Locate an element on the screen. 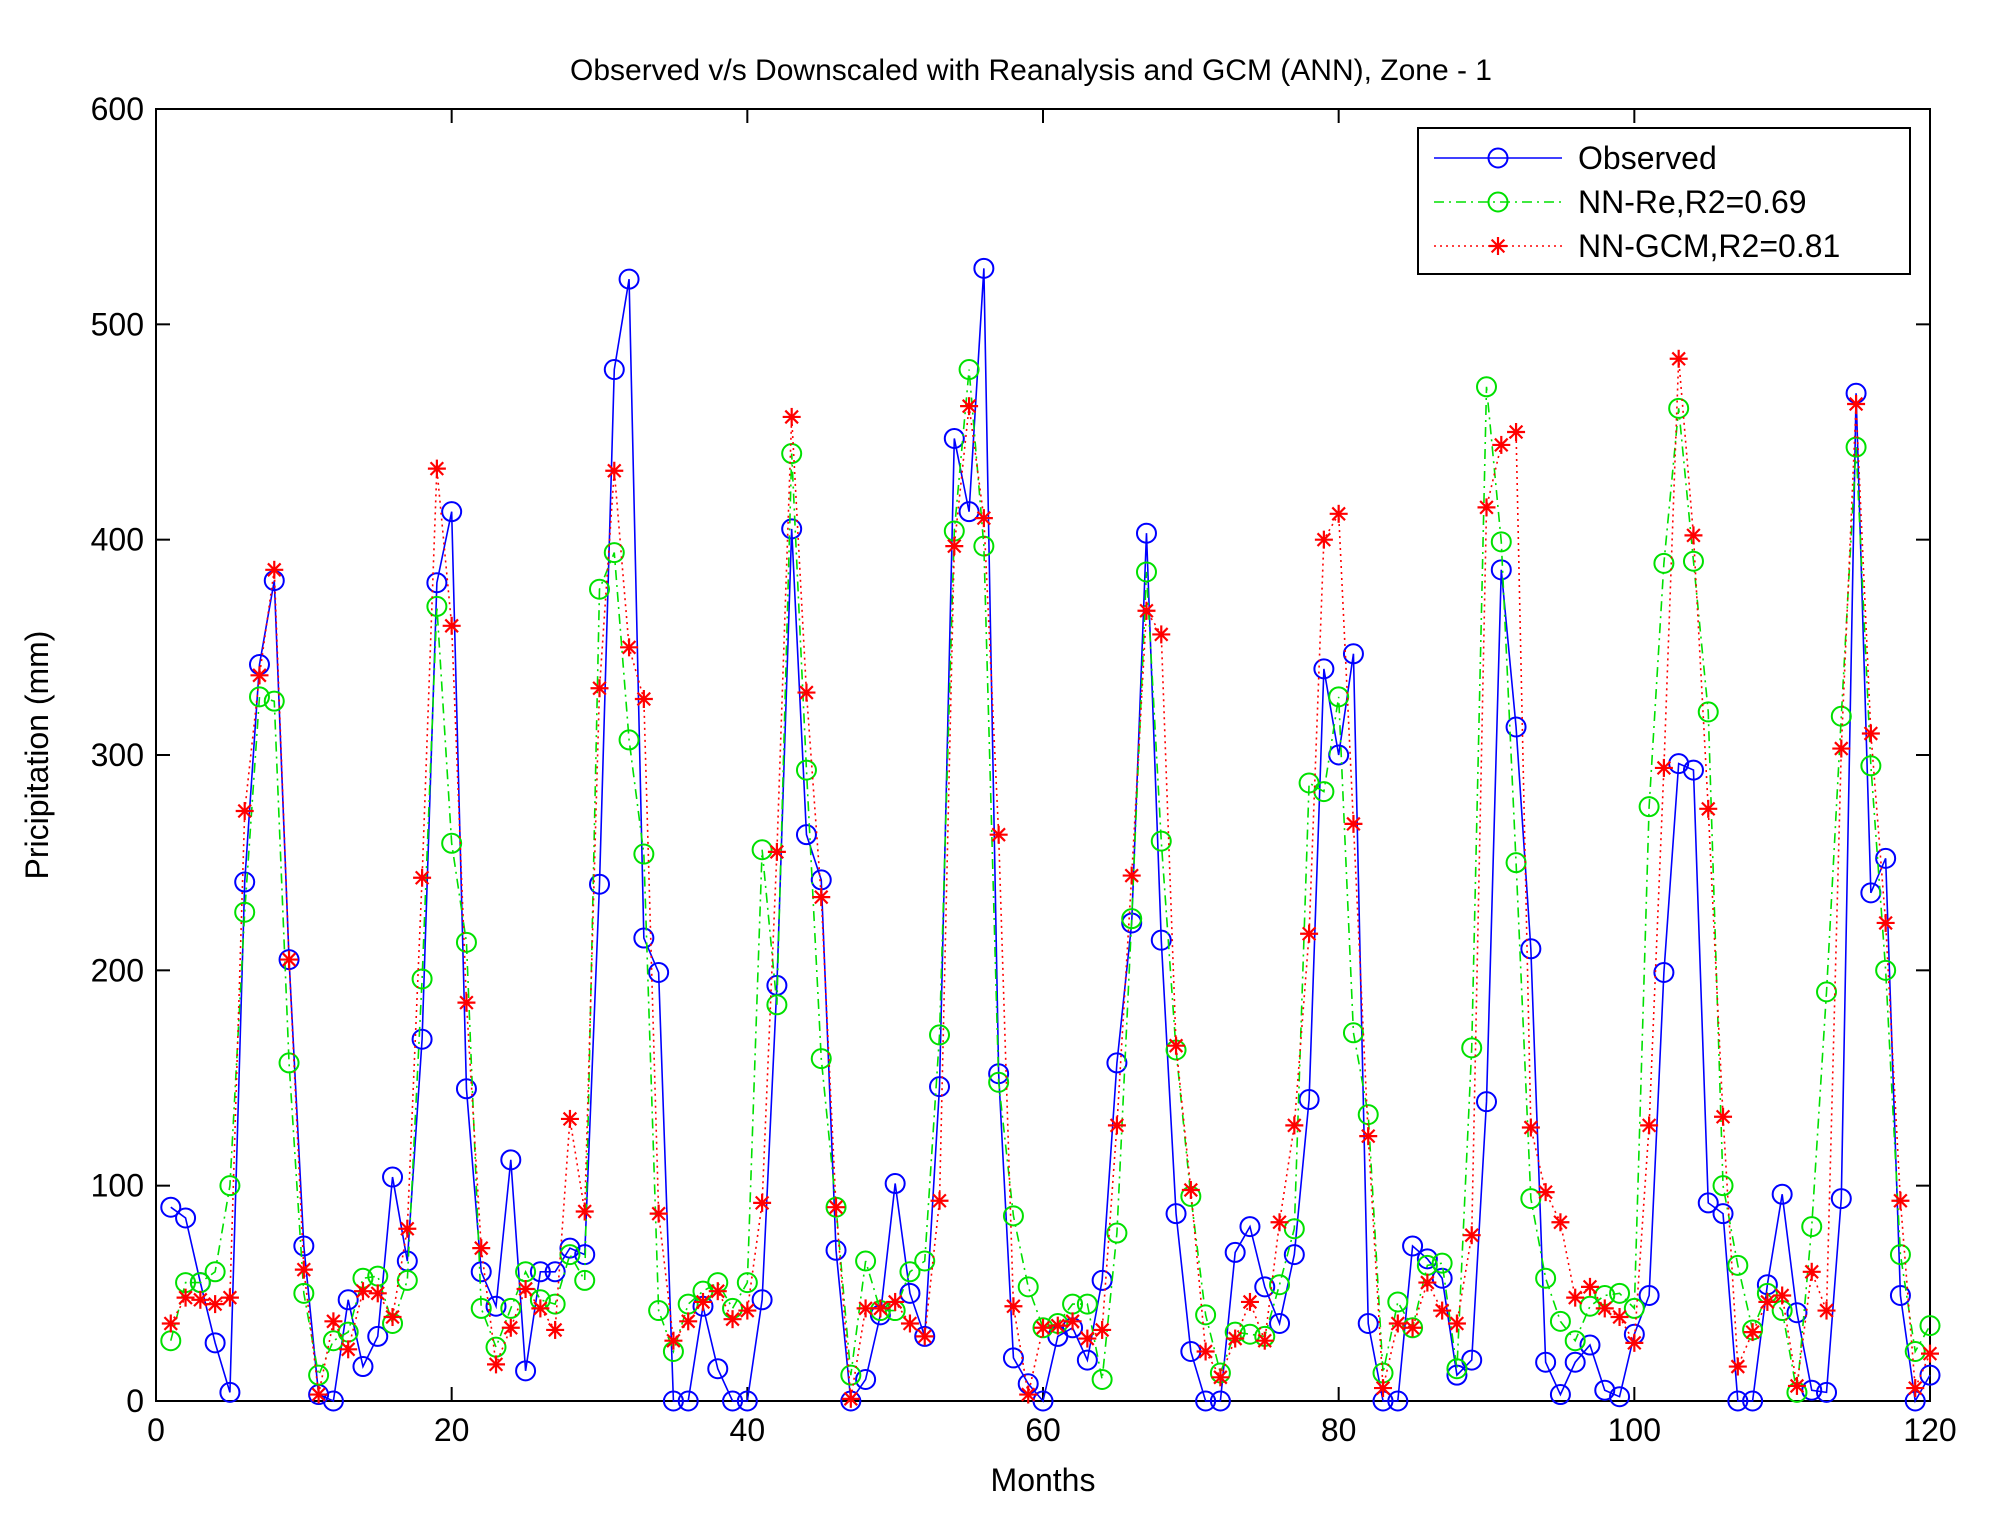 The height and width of the screenshot is (1524, 1990). y-axis-label: Pricipitation (mm) is located at coordinates (37, 755).